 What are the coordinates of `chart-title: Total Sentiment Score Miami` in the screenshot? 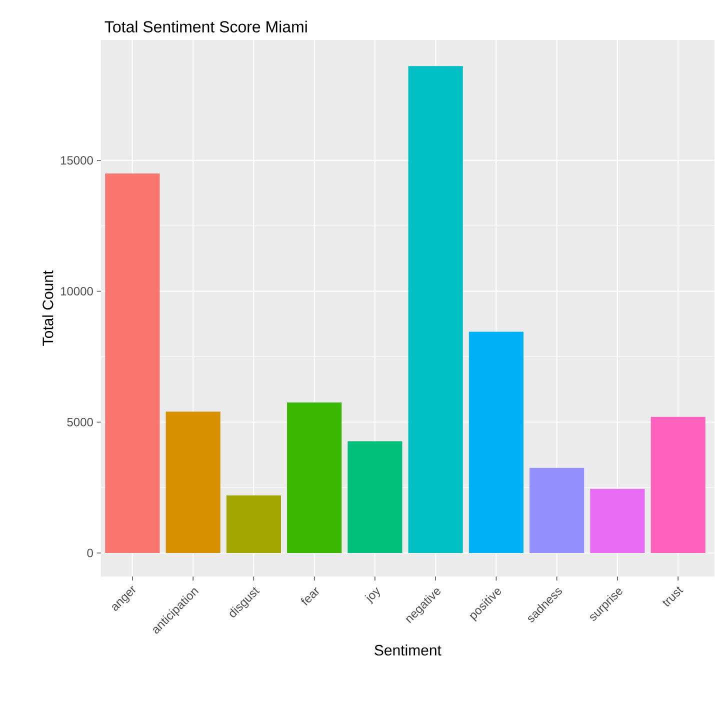 It's located at (205, 26).